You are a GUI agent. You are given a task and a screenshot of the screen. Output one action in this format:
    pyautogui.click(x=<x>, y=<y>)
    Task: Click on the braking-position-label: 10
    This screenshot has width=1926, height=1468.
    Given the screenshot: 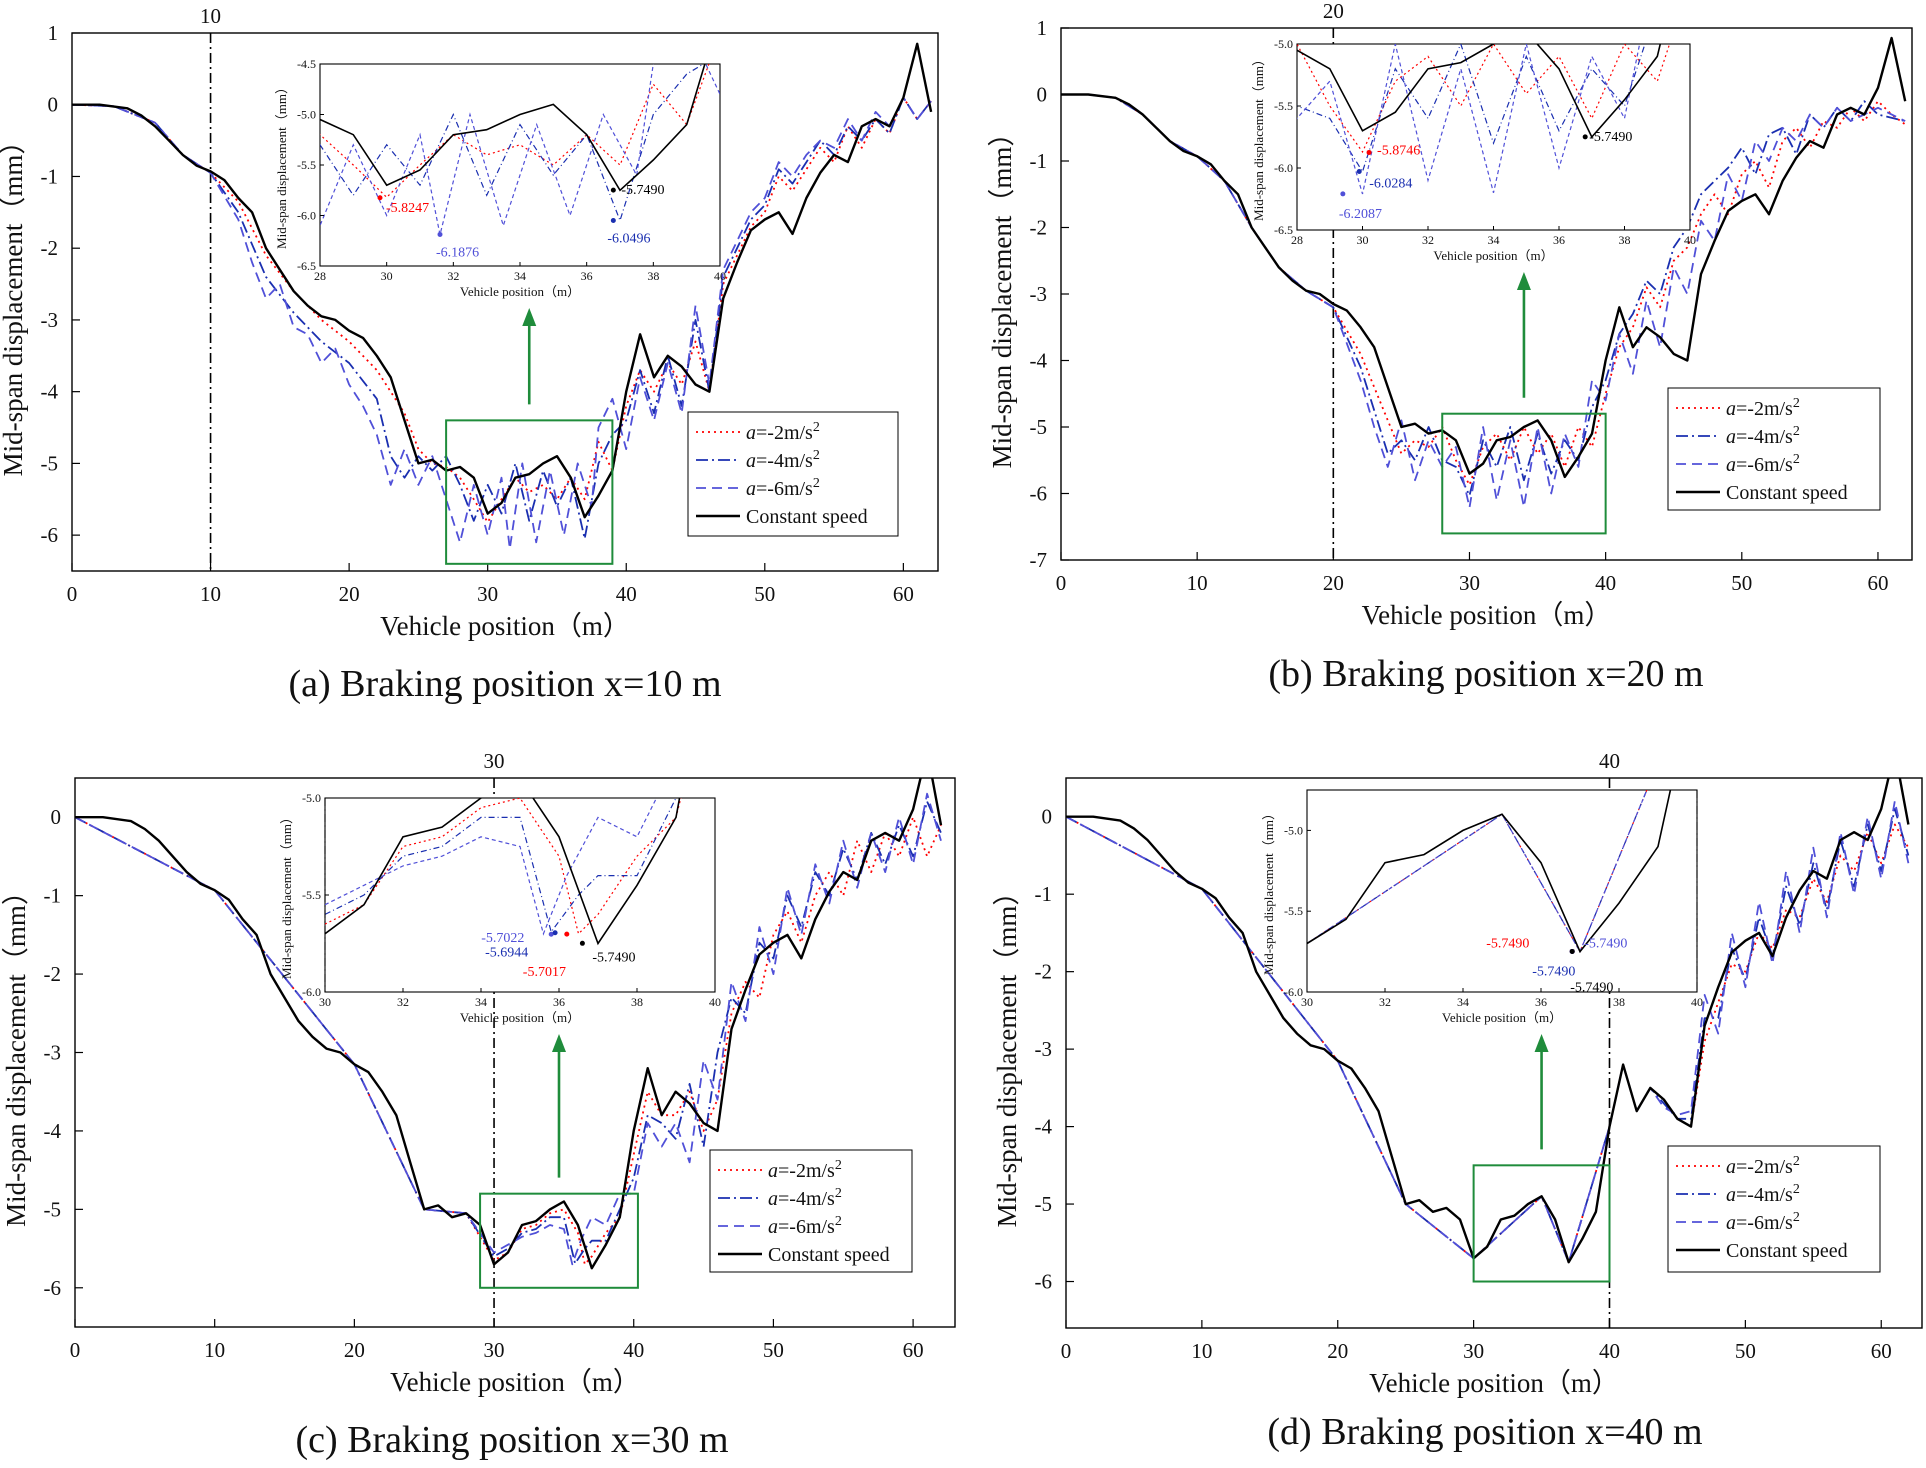 What is the action you would take?
    pyautogui.click(x=210, y=16)
    